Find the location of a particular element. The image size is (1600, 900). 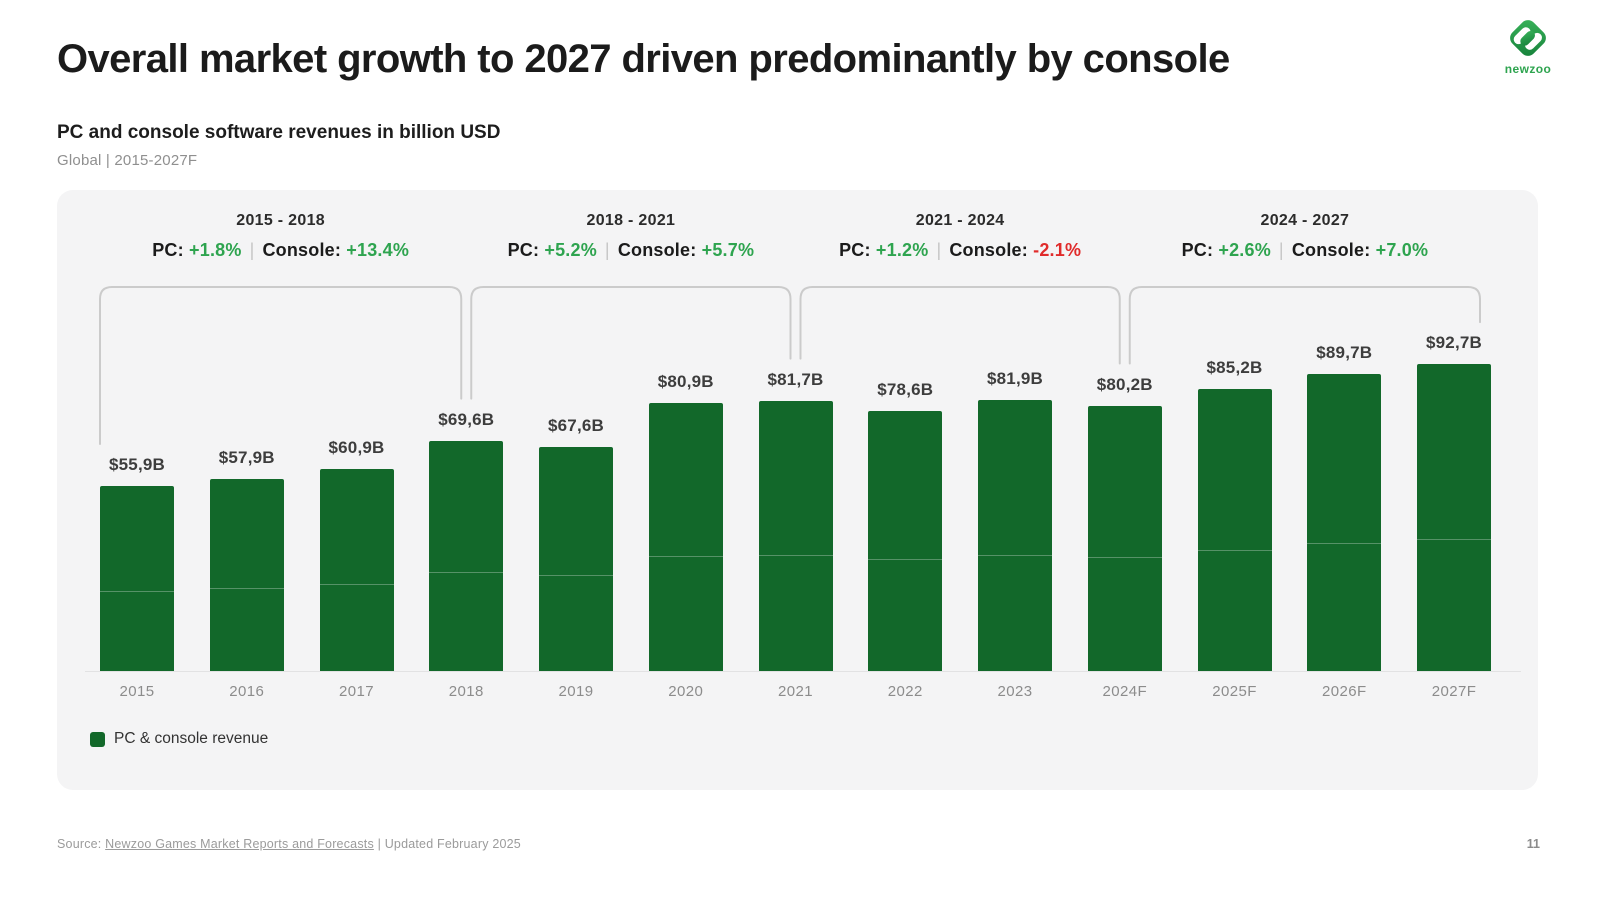

bar-value-label: $85,2B is located at coordinates (1234, 367).